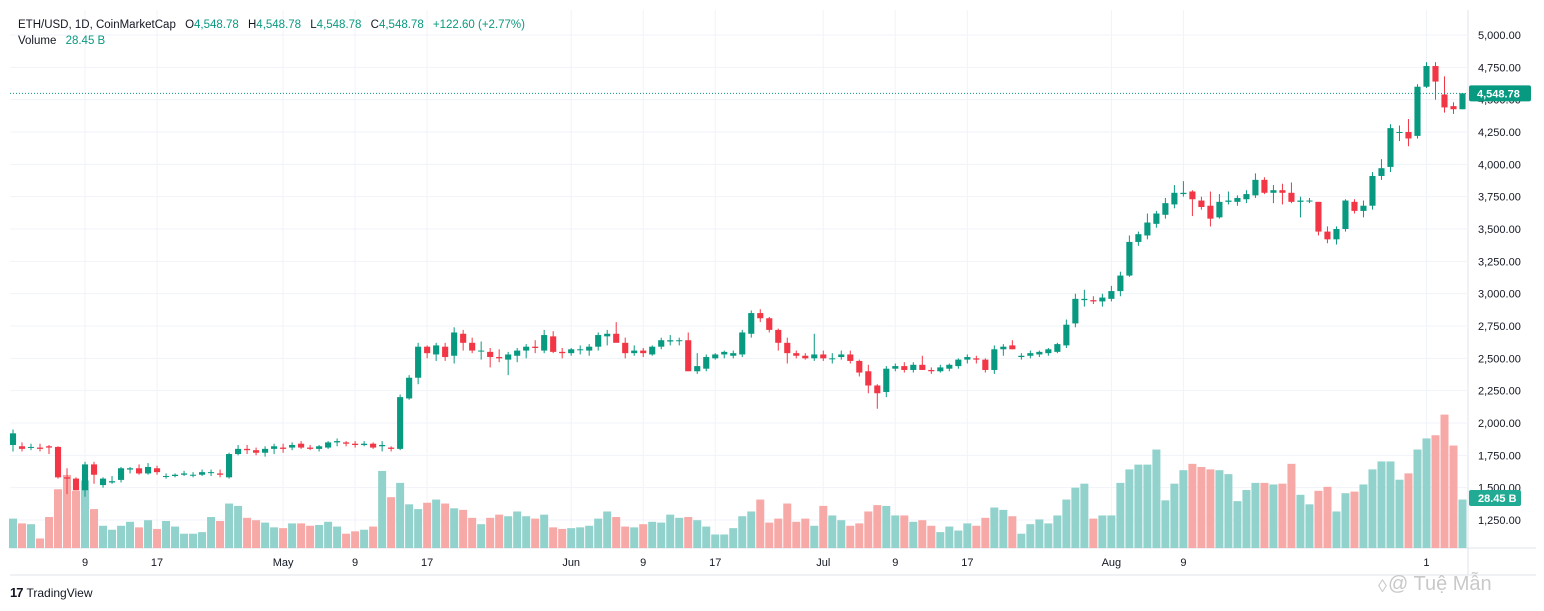 The height and width of the screenshot is (611, 1544). What do you see at coordinates (478, 25) in the screenshot?
I see `change-value: +122.60 (+2.77%)` at bounding box center [478, 25].